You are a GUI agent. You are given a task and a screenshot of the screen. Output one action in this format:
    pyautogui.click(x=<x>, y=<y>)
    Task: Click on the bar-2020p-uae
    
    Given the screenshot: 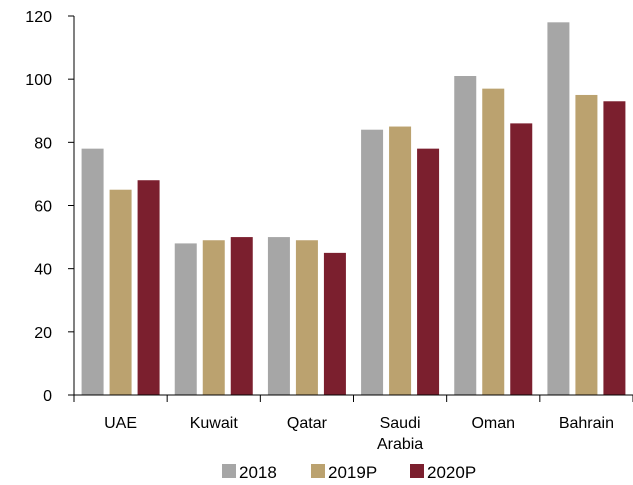 What is the action you would take?
    pyautogui.click(x=148, y=287)
    